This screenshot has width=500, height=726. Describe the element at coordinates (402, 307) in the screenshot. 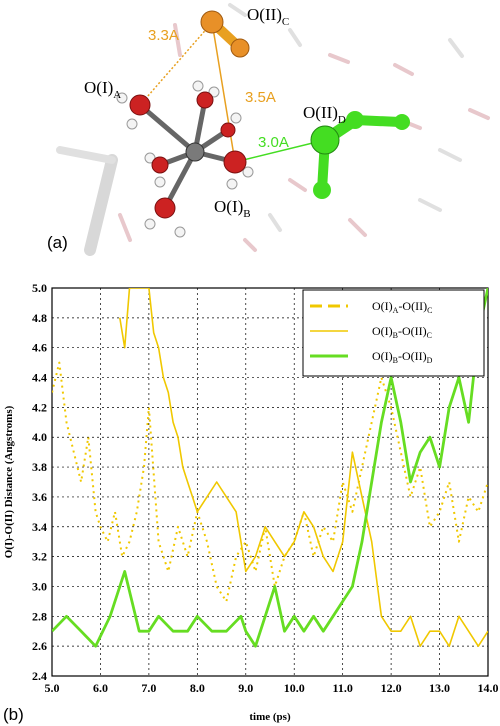

I see `legend-label-0: O(I)A-O(II)C` at that location.